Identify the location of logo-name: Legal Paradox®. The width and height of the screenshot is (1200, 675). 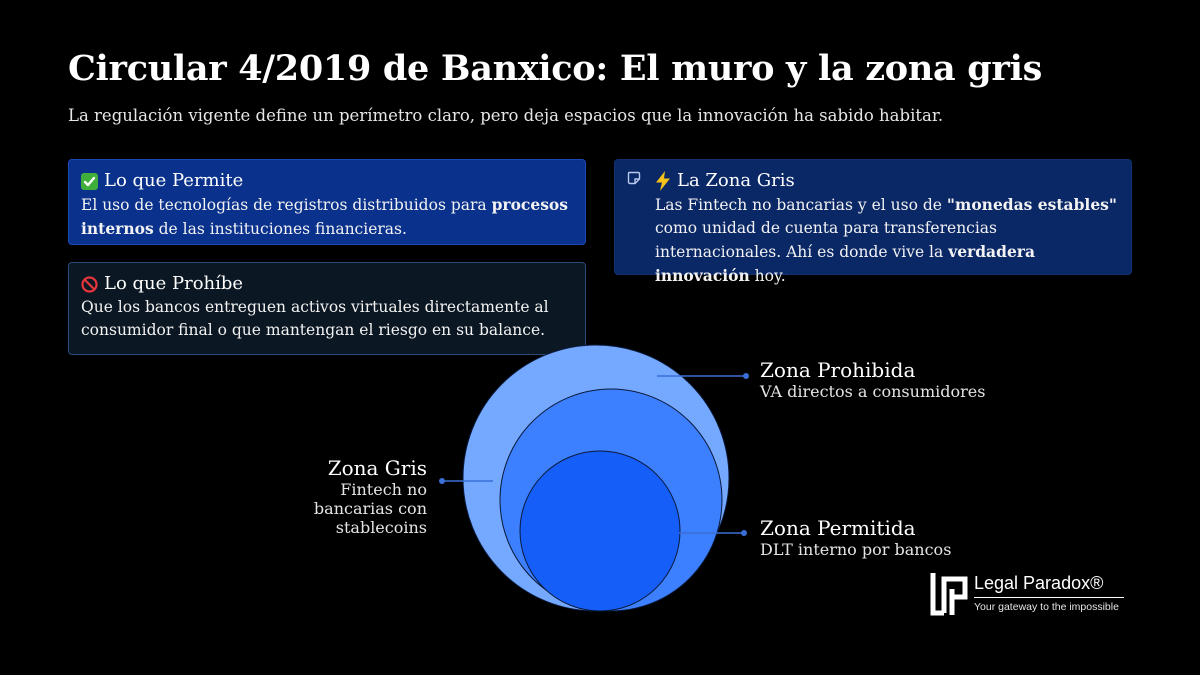
(1039, 583).